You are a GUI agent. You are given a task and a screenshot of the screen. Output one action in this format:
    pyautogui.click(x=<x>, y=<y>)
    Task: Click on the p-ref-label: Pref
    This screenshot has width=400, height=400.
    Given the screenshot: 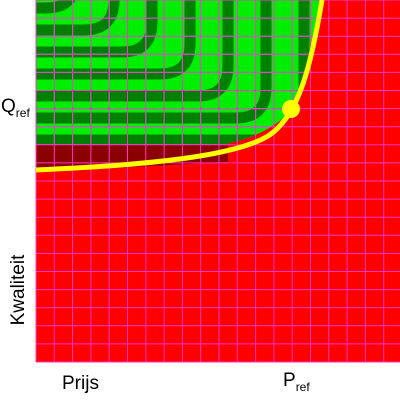 What is the action you would take?
    pyautogui.click(x=296, y=382)
    